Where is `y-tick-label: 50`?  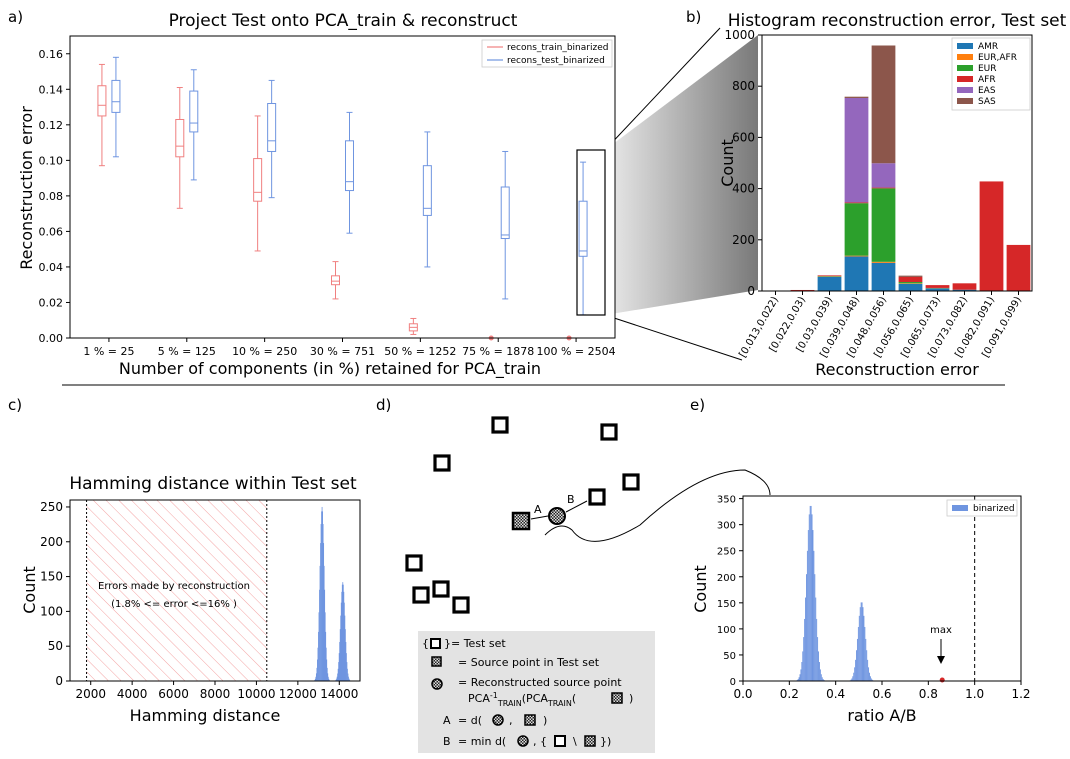
y-tick-label: 50 is located at coordinates (729, 656).